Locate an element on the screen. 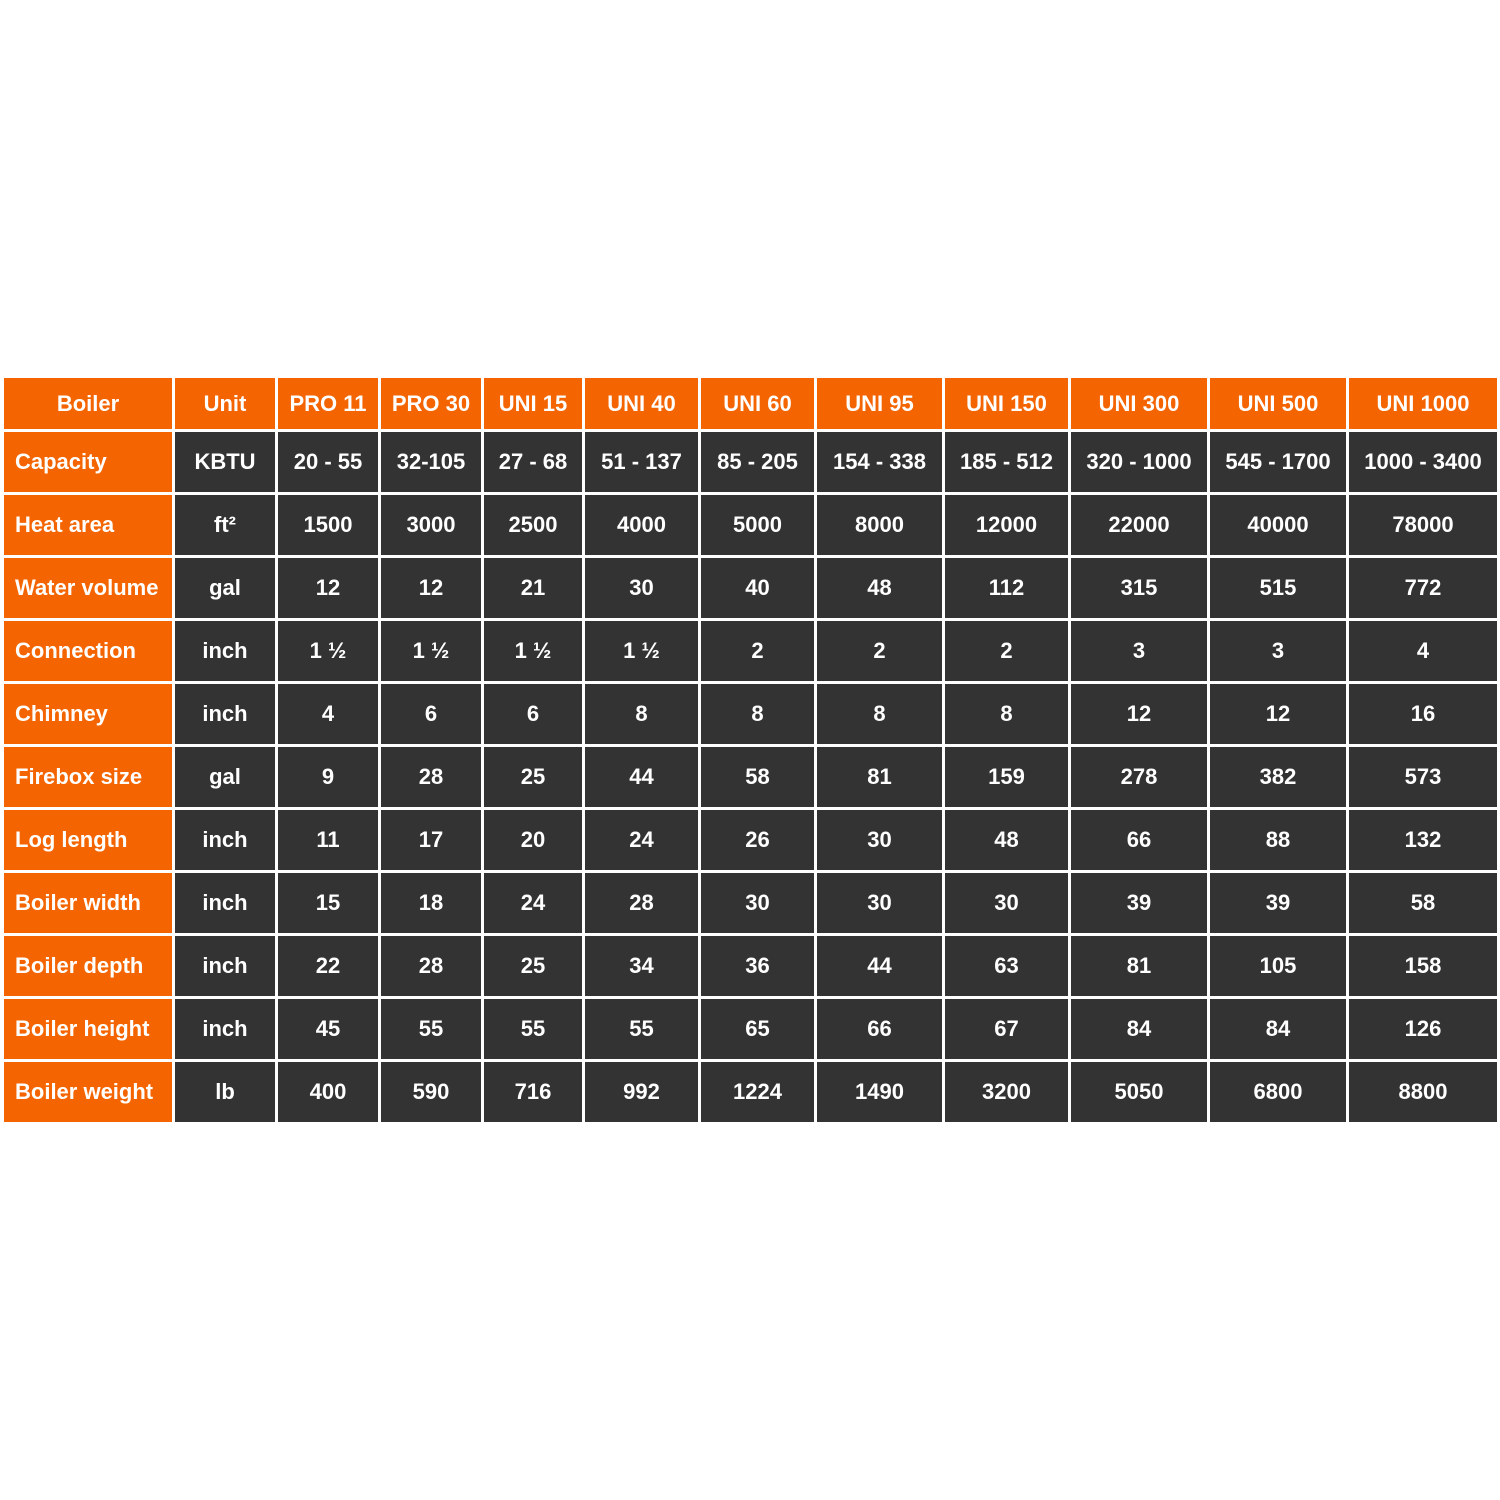 This screenshot has width=1500, height=1500. table-cell: 1224 is located at coordinates (757, 1092).